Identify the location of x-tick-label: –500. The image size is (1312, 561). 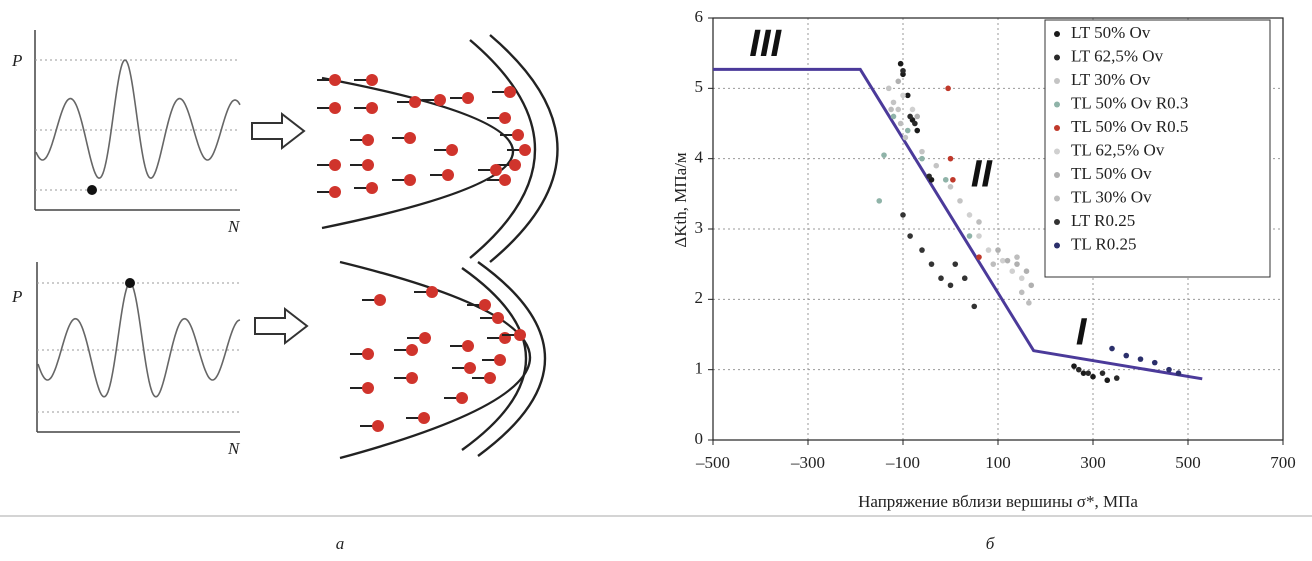
(712, 462).